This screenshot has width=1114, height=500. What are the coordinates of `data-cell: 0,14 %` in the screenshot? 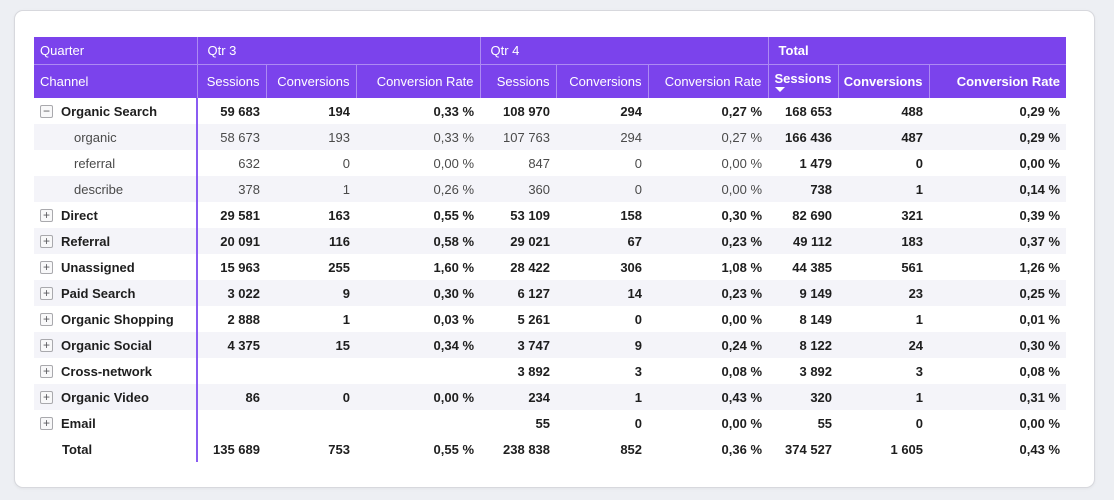 It's located at (1040, 189).